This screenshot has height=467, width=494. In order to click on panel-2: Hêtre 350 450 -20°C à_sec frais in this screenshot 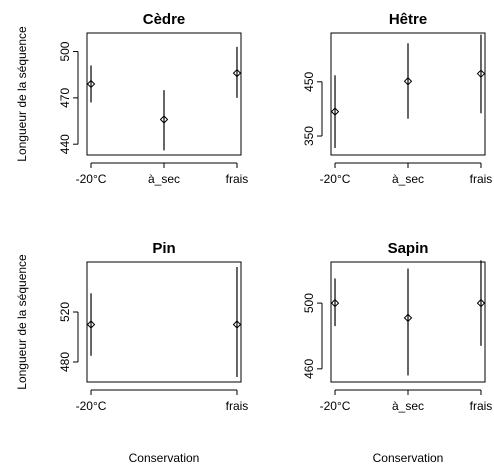, I will do `click(397, 98)`.